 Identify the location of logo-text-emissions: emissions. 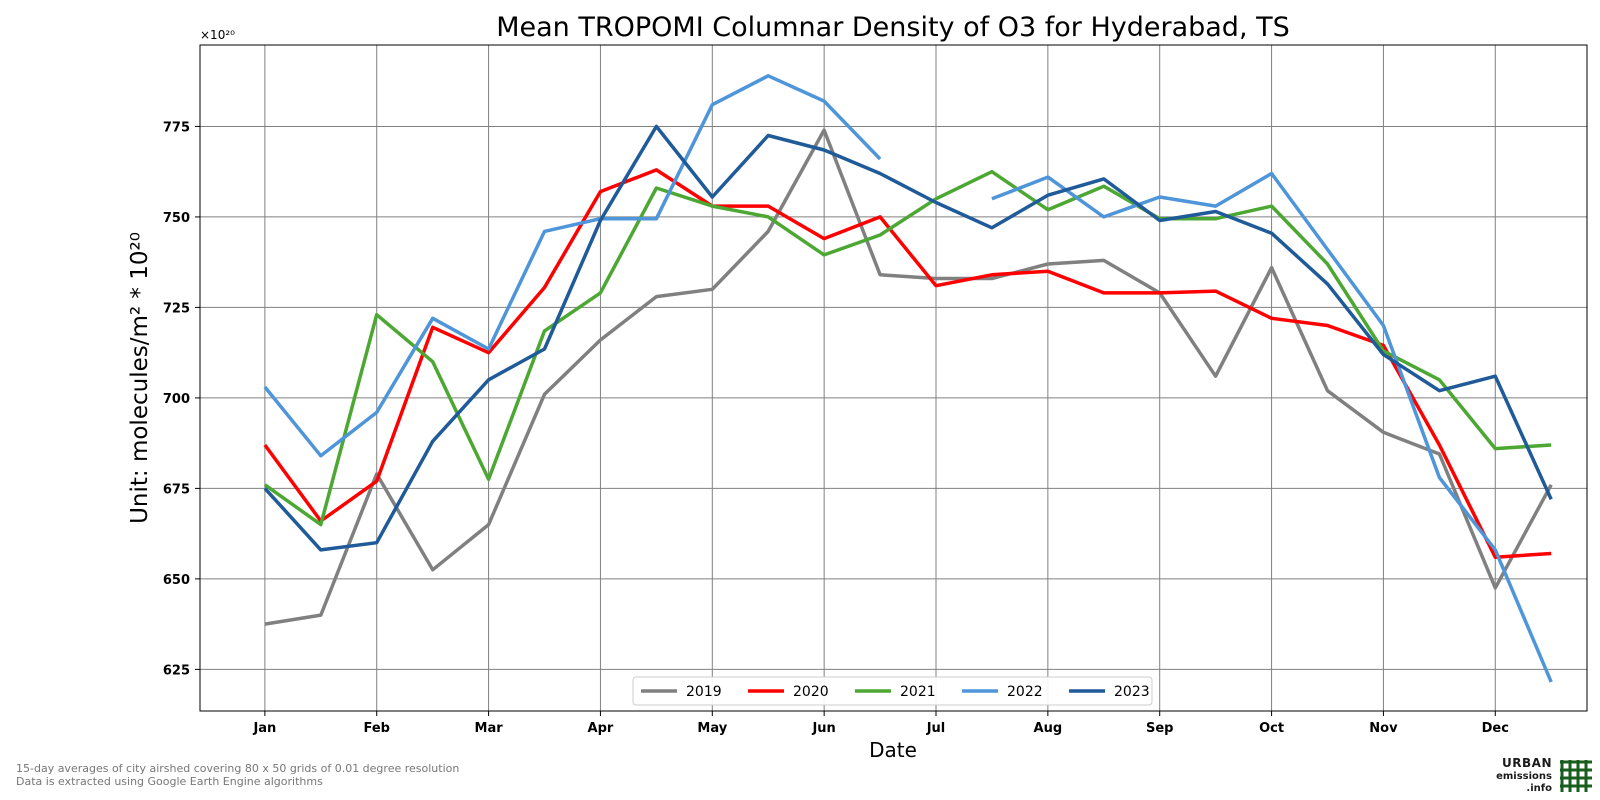
(1524, 776).